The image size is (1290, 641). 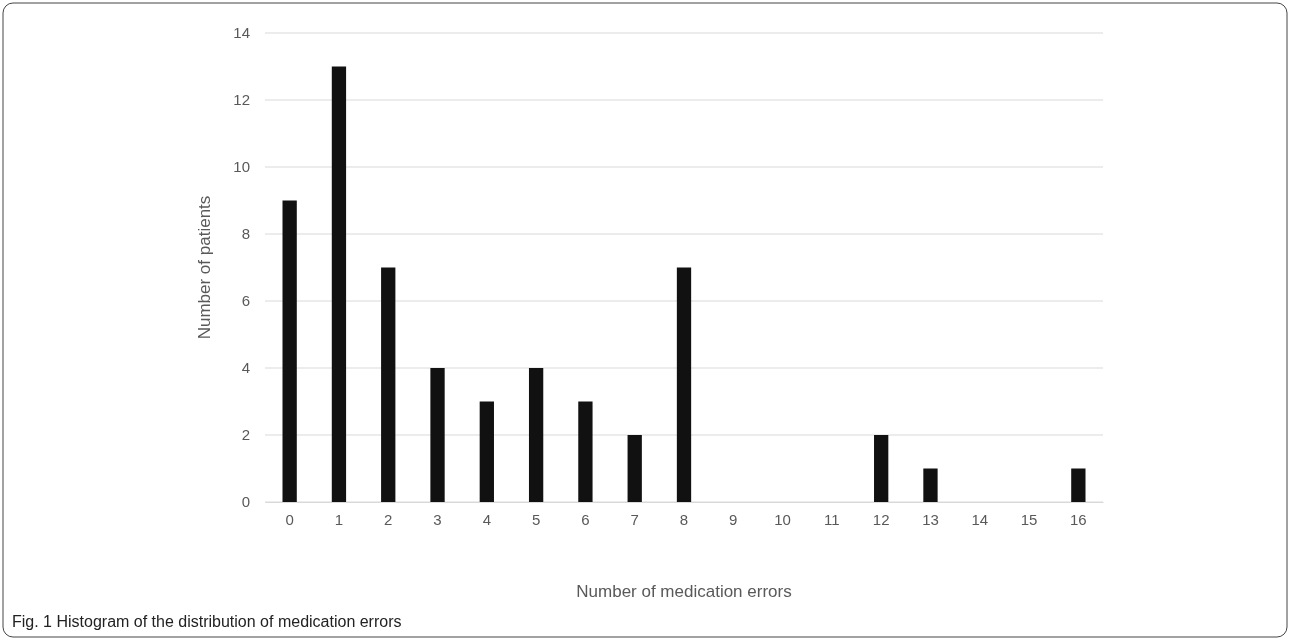 What do you see at coordinates (486, 519) in the screenshot?
I see `x-tick-label: 4` at bounding box center [486, 519].